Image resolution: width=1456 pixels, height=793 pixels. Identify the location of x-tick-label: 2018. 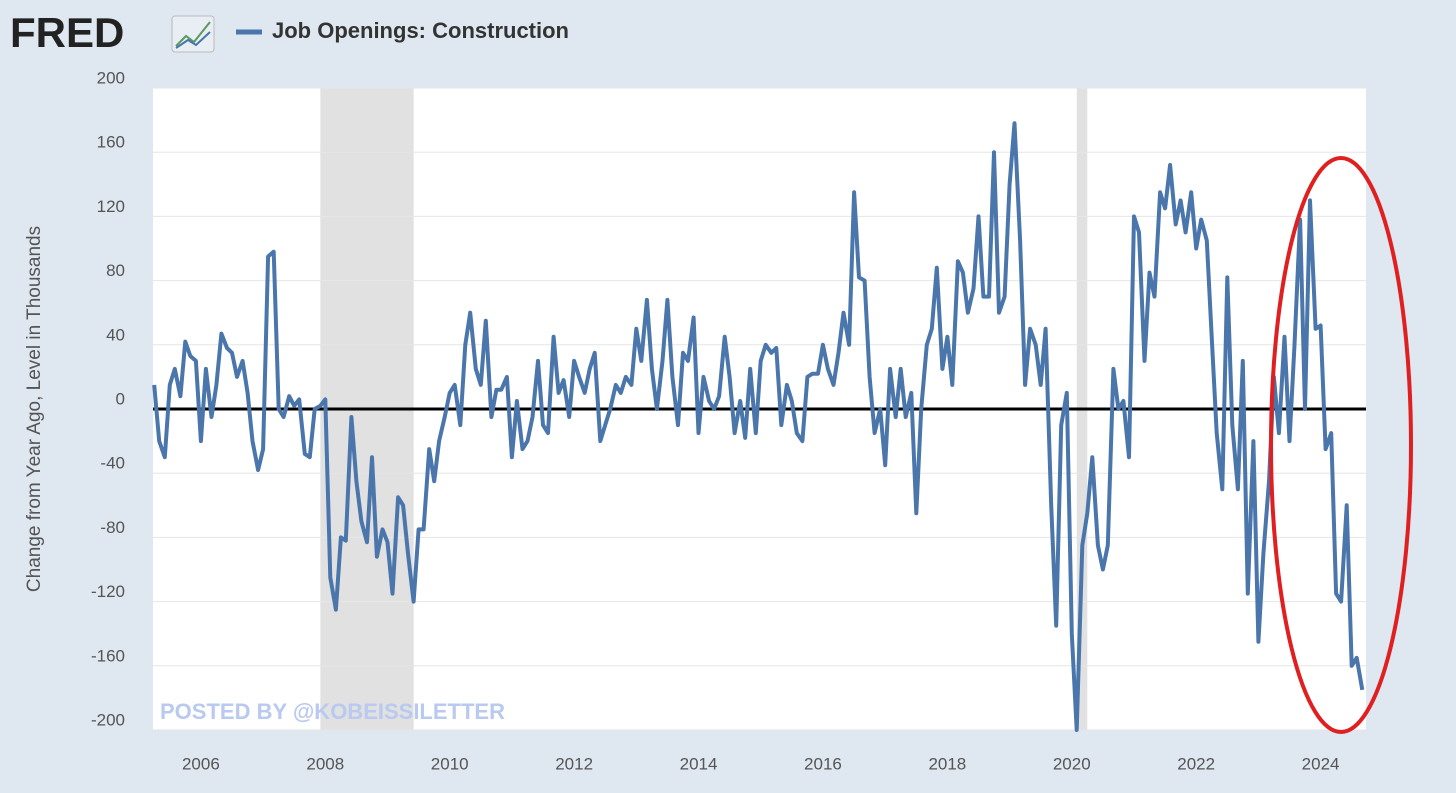
(947, 763).